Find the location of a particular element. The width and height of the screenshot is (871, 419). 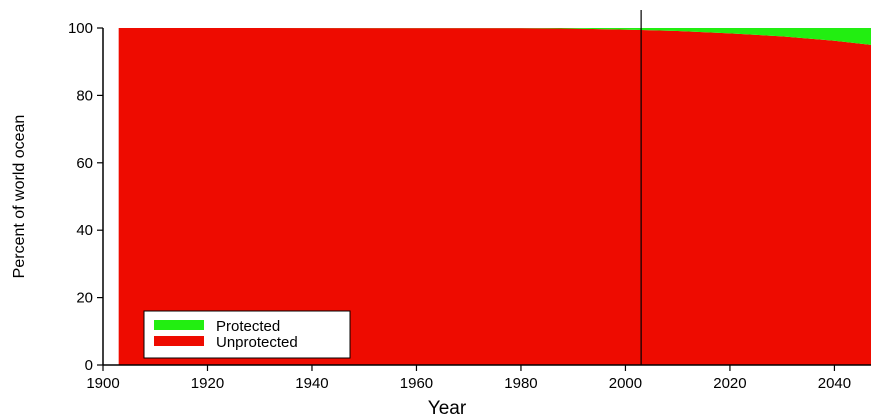

x-tick-label: 1920 is located at coordinates (207, 383).